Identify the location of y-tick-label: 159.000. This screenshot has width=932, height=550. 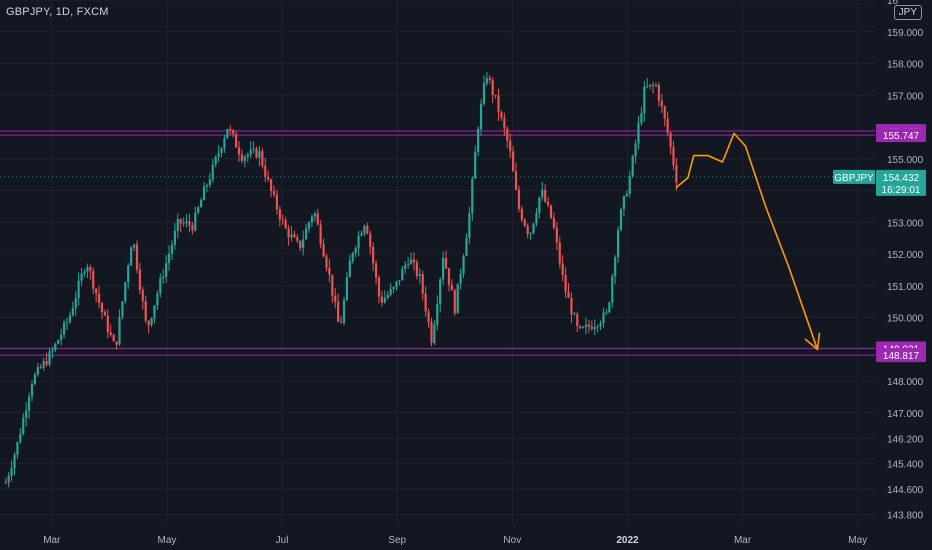
(905, 33).